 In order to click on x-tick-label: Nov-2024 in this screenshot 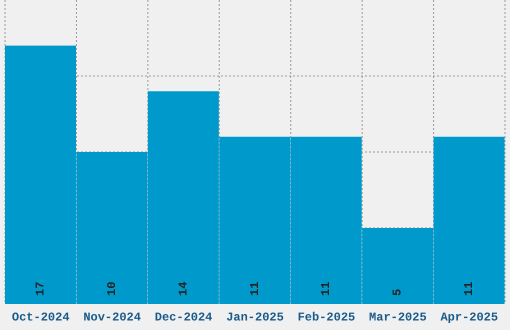, I will do `click(112, 317)`.